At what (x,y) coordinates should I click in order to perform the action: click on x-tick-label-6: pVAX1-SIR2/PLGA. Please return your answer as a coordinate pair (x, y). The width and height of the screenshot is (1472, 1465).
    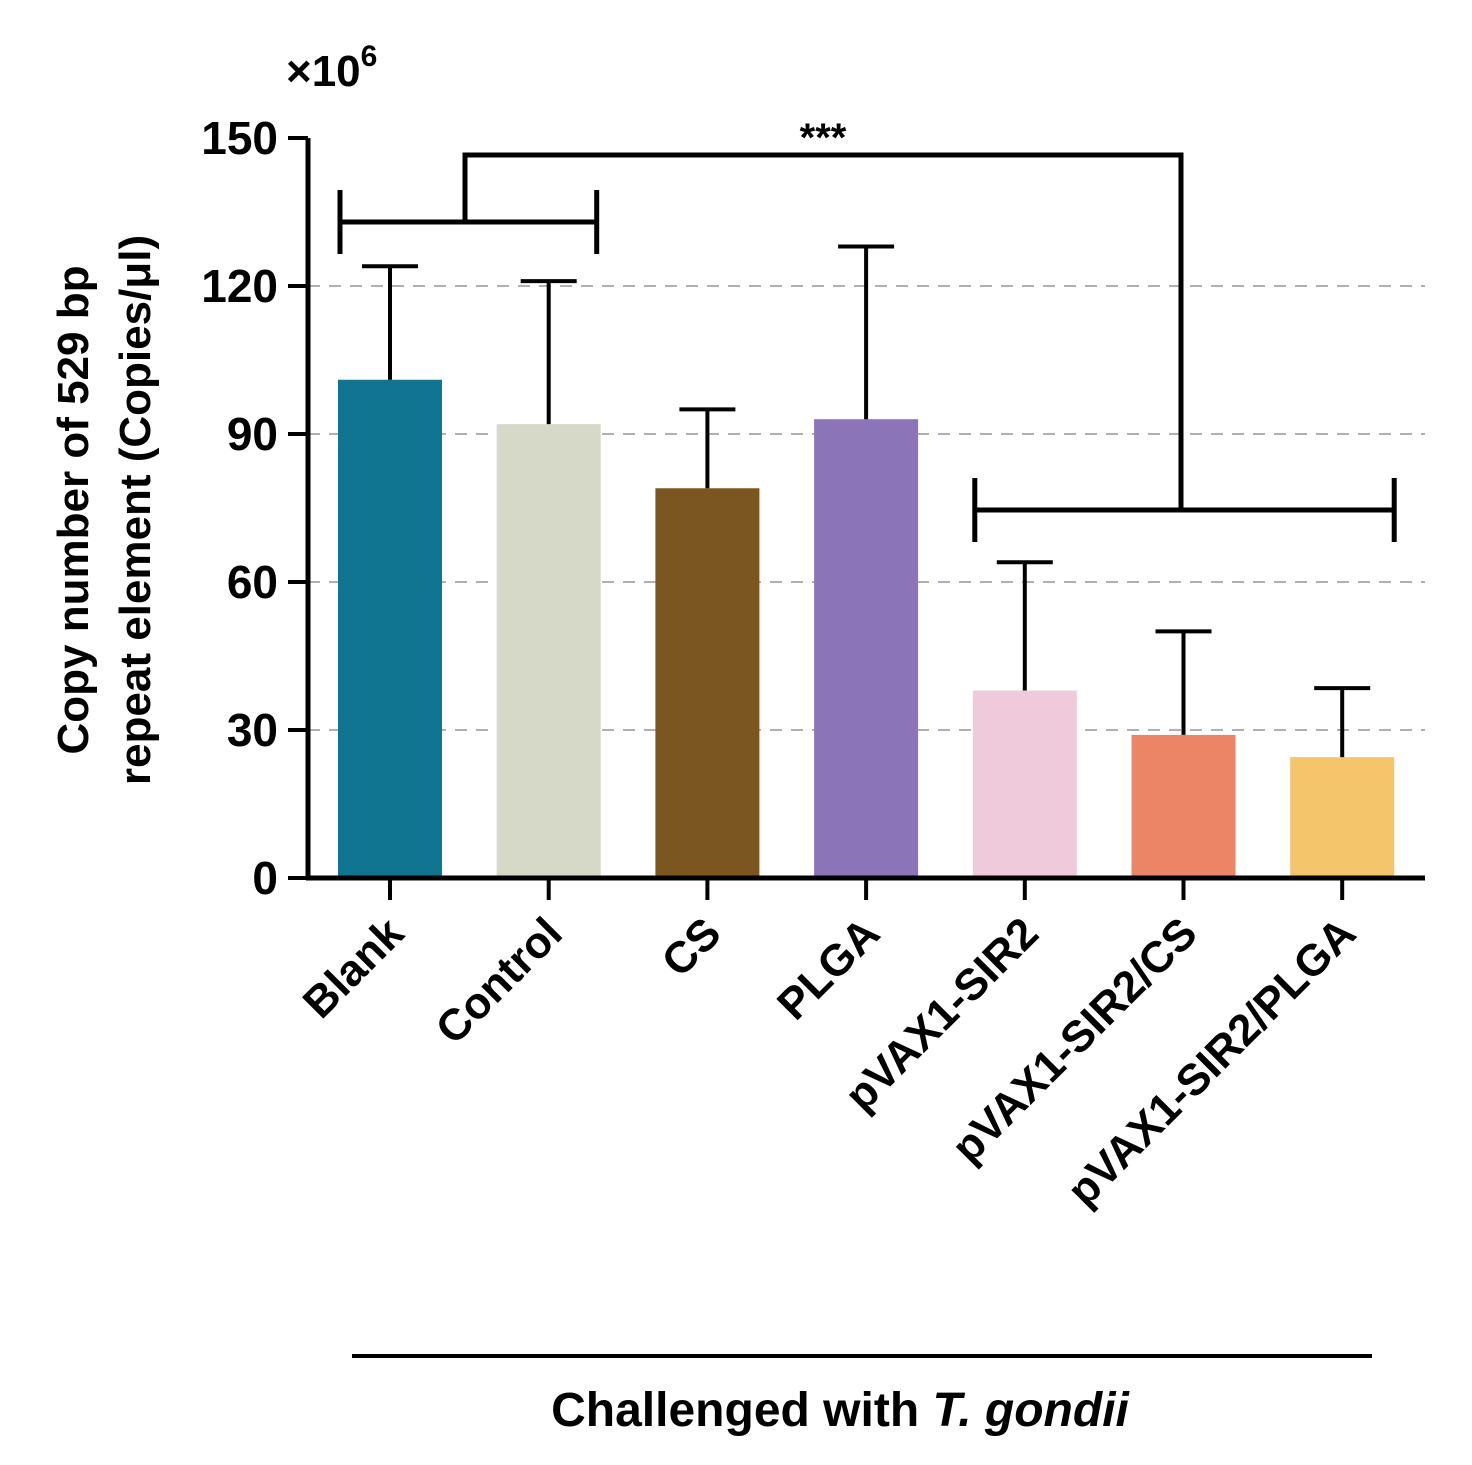
    Looking at the image, I should click on (1211, 1061).